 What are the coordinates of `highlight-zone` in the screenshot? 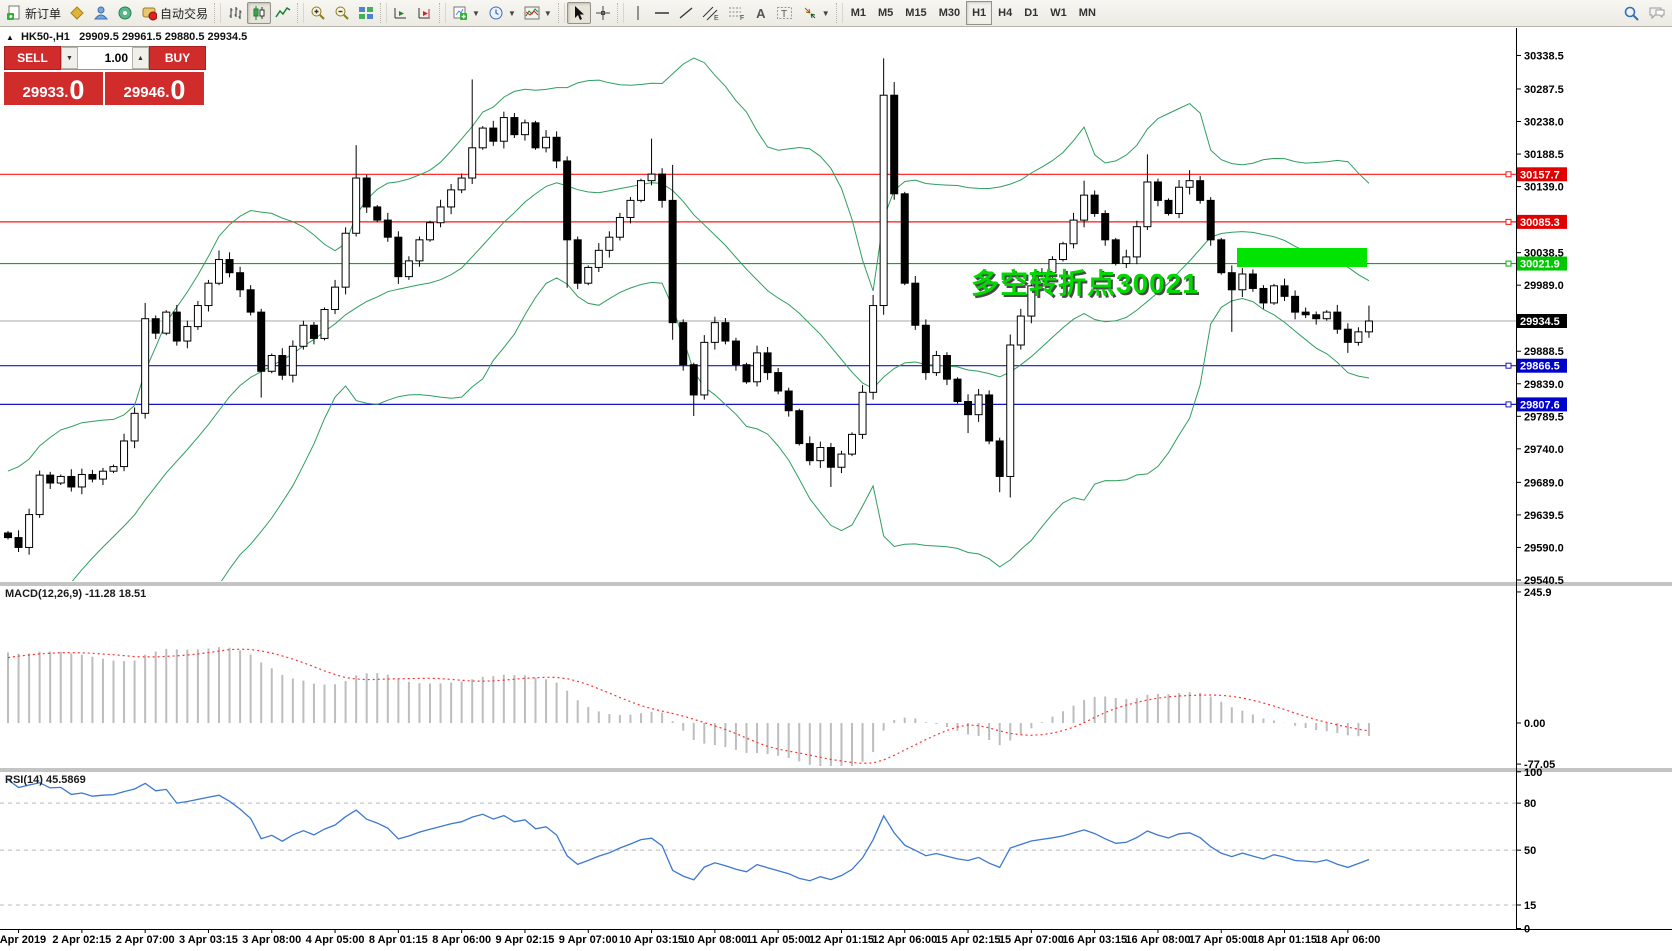 It's located at (1302, 257).